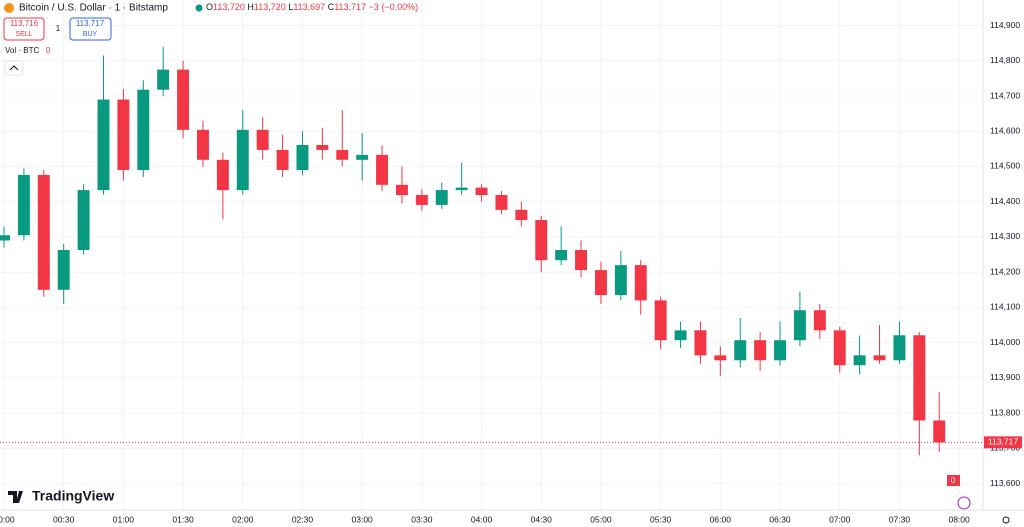 The image size is (1024, 527). Describe the element at coordinates (542, 519) in the screenshot. I see `x-tick-label: 04:30` at that location.